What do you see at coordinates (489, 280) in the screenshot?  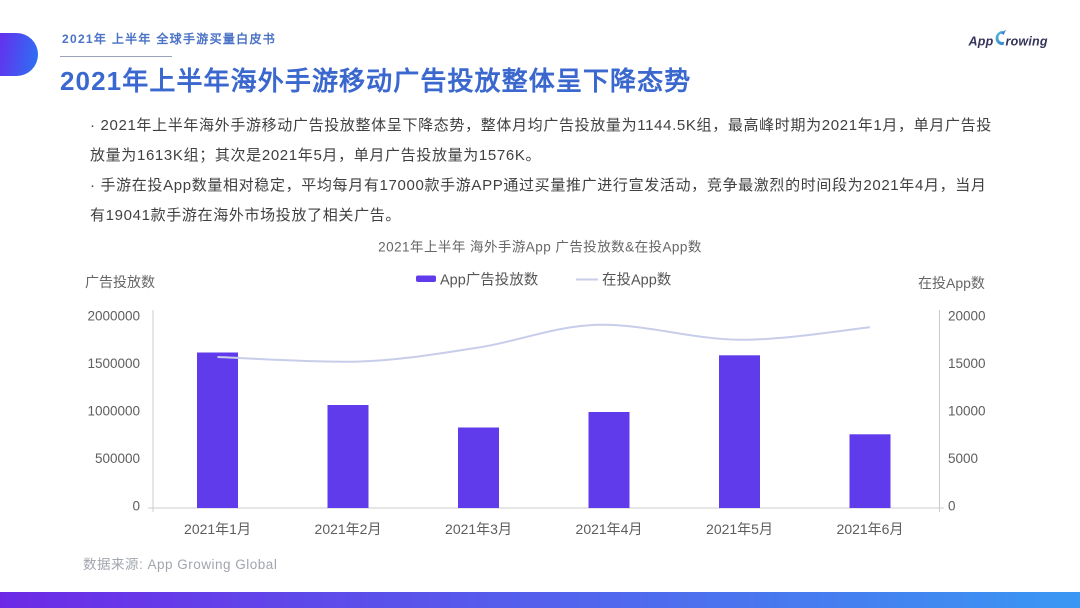 I see `svg-text: App广告投放数` at bounding box center [489, 280].